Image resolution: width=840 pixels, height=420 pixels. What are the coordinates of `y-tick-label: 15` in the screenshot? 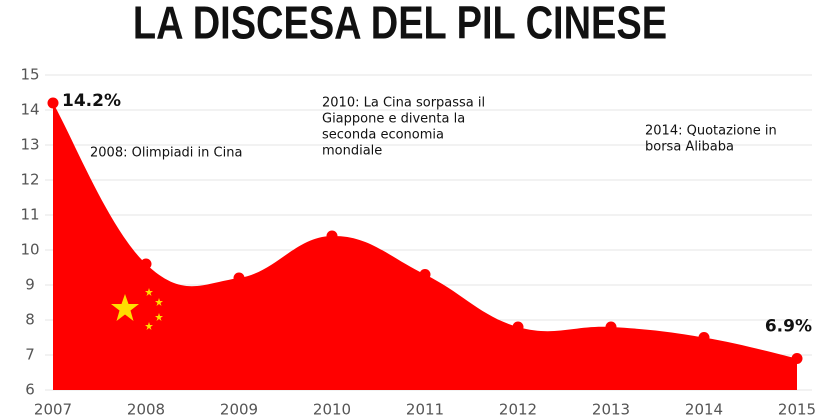 It's located at (29, 75).